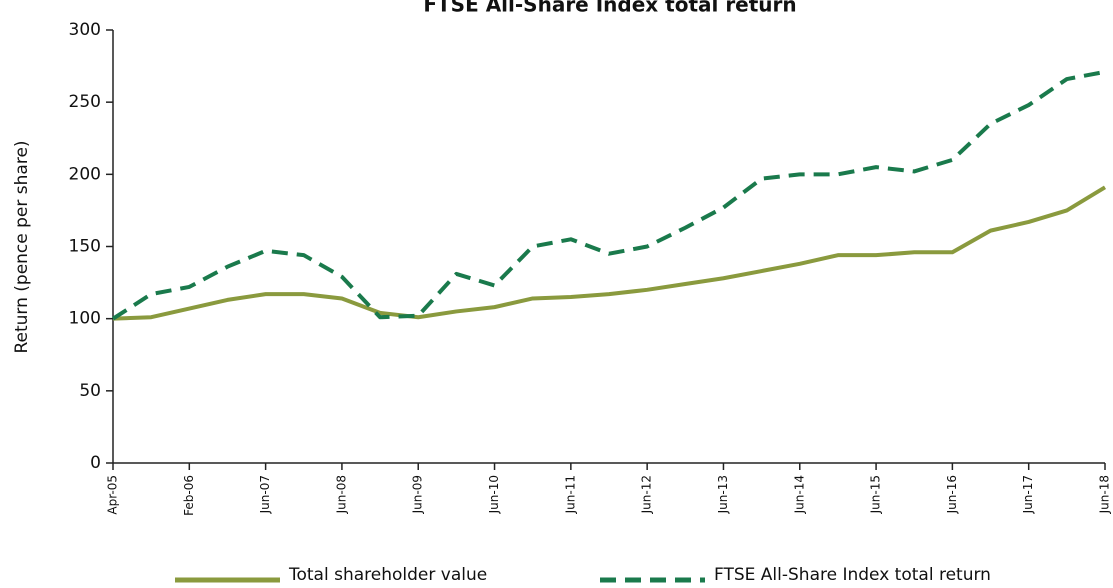 This screenshot has width=1113, height=588. I want to click on x-tick-label: Jun-18, so click(1105, 494).